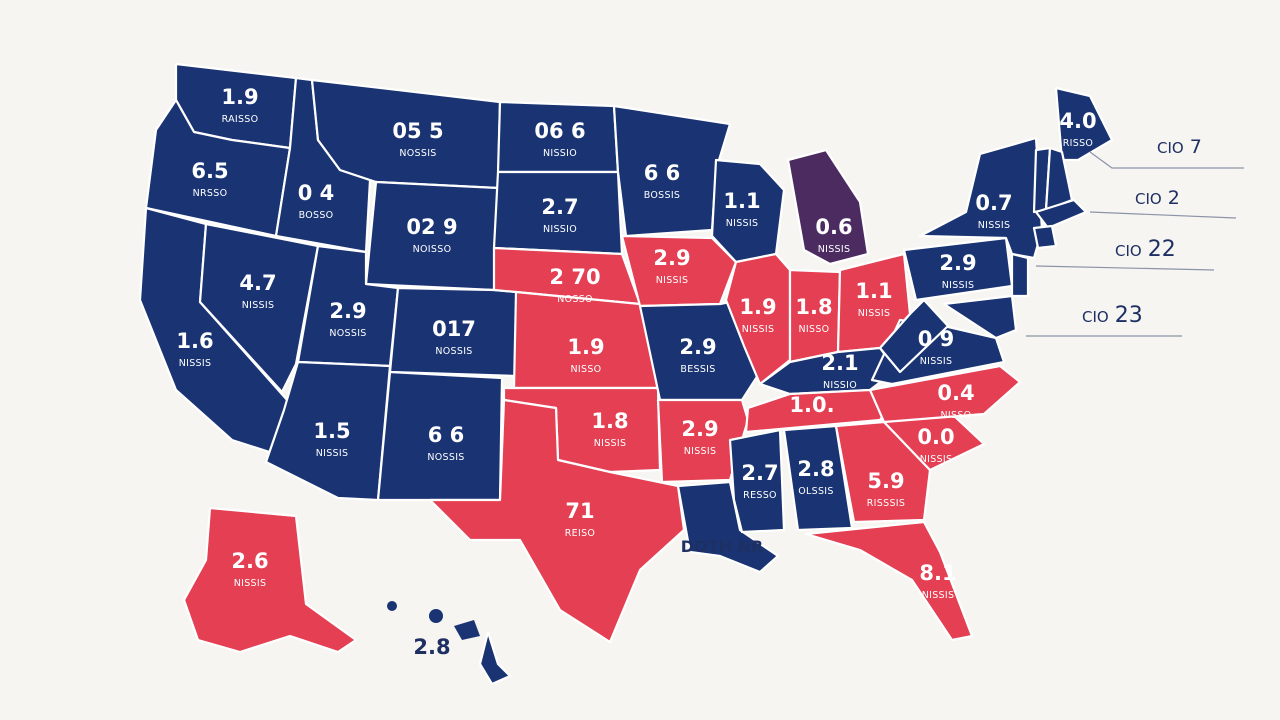 This screenshot has width=1280, height=720. I want to click on state-caption-wa: RAISSO, so click(240, 119).